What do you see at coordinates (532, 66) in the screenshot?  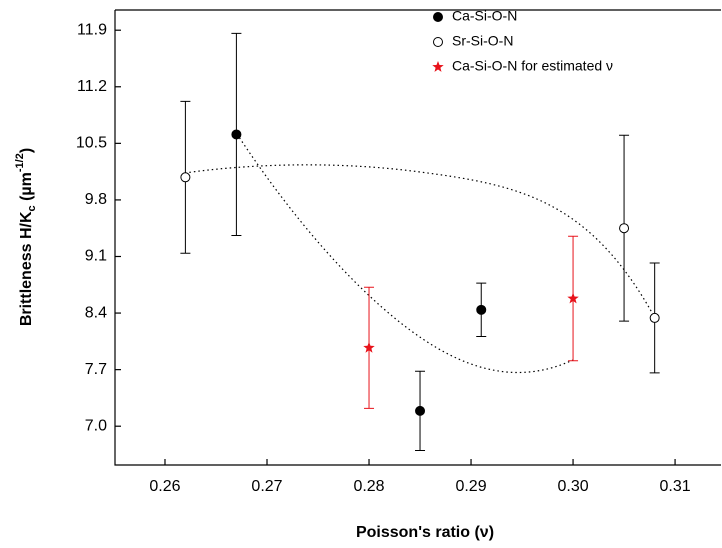 I see `legend-label: Ca-Si-O-N for estimated ν` at bounding box center [532, 66].